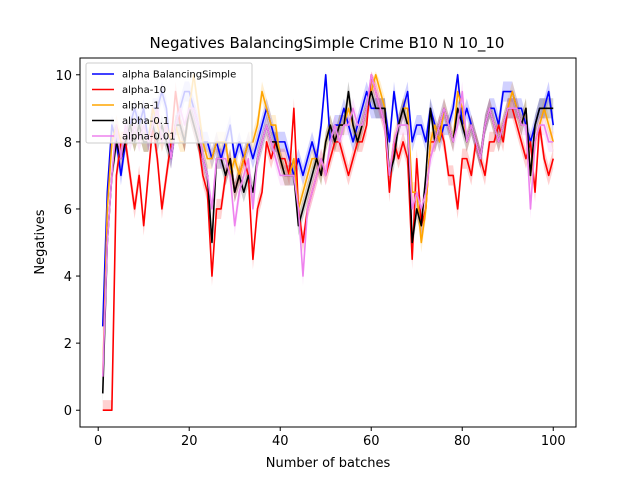  What do you see at coordinates (68, 411) in the screenshot?
I see `y-tick-label: 0` at bounding box center [68, 411].